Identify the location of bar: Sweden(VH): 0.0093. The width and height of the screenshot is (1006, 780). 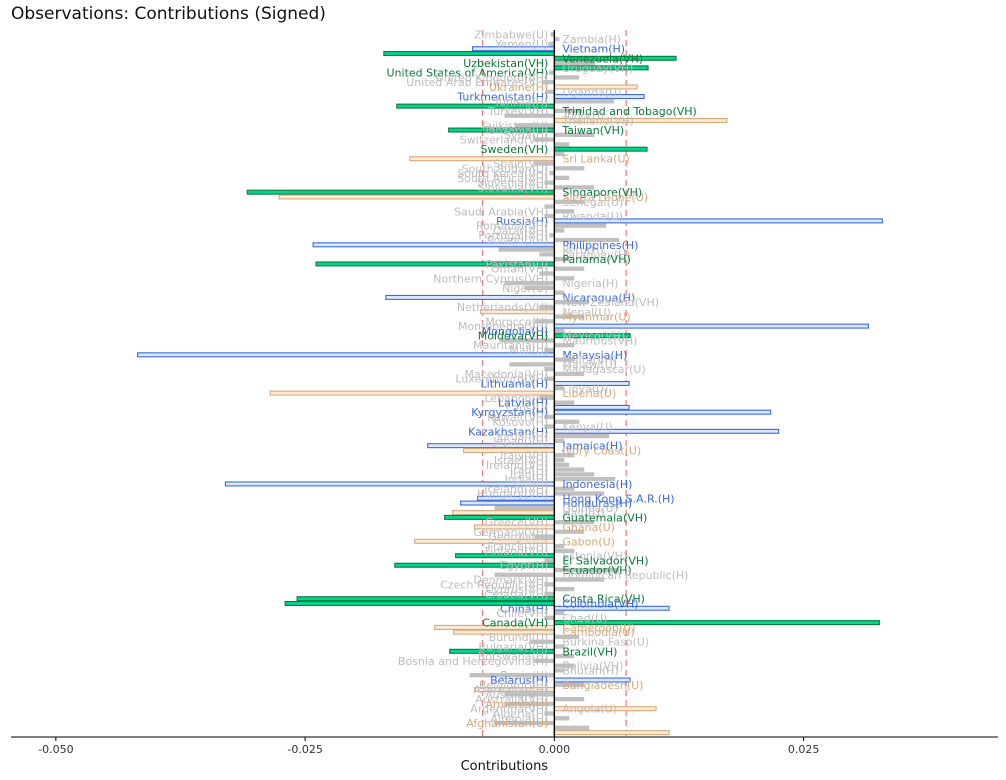
(600, 149).